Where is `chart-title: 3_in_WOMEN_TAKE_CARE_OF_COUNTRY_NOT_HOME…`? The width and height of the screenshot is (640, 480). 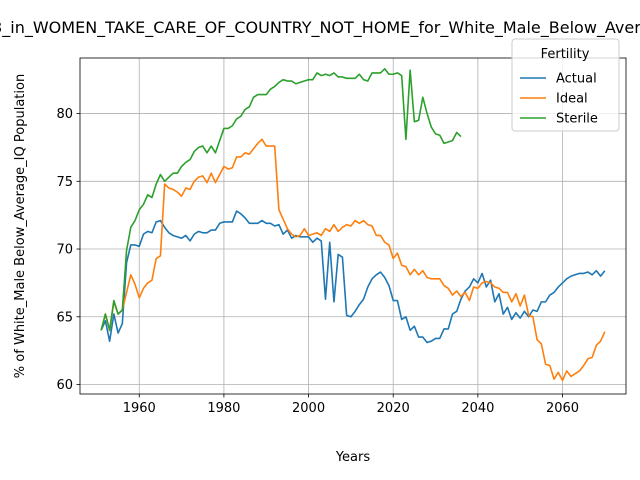 chart-title: 3_in_WOMEN_TAKE_CARE_OF_COUNTRY_NOT_HOME… is located at coordinates (320, 28).